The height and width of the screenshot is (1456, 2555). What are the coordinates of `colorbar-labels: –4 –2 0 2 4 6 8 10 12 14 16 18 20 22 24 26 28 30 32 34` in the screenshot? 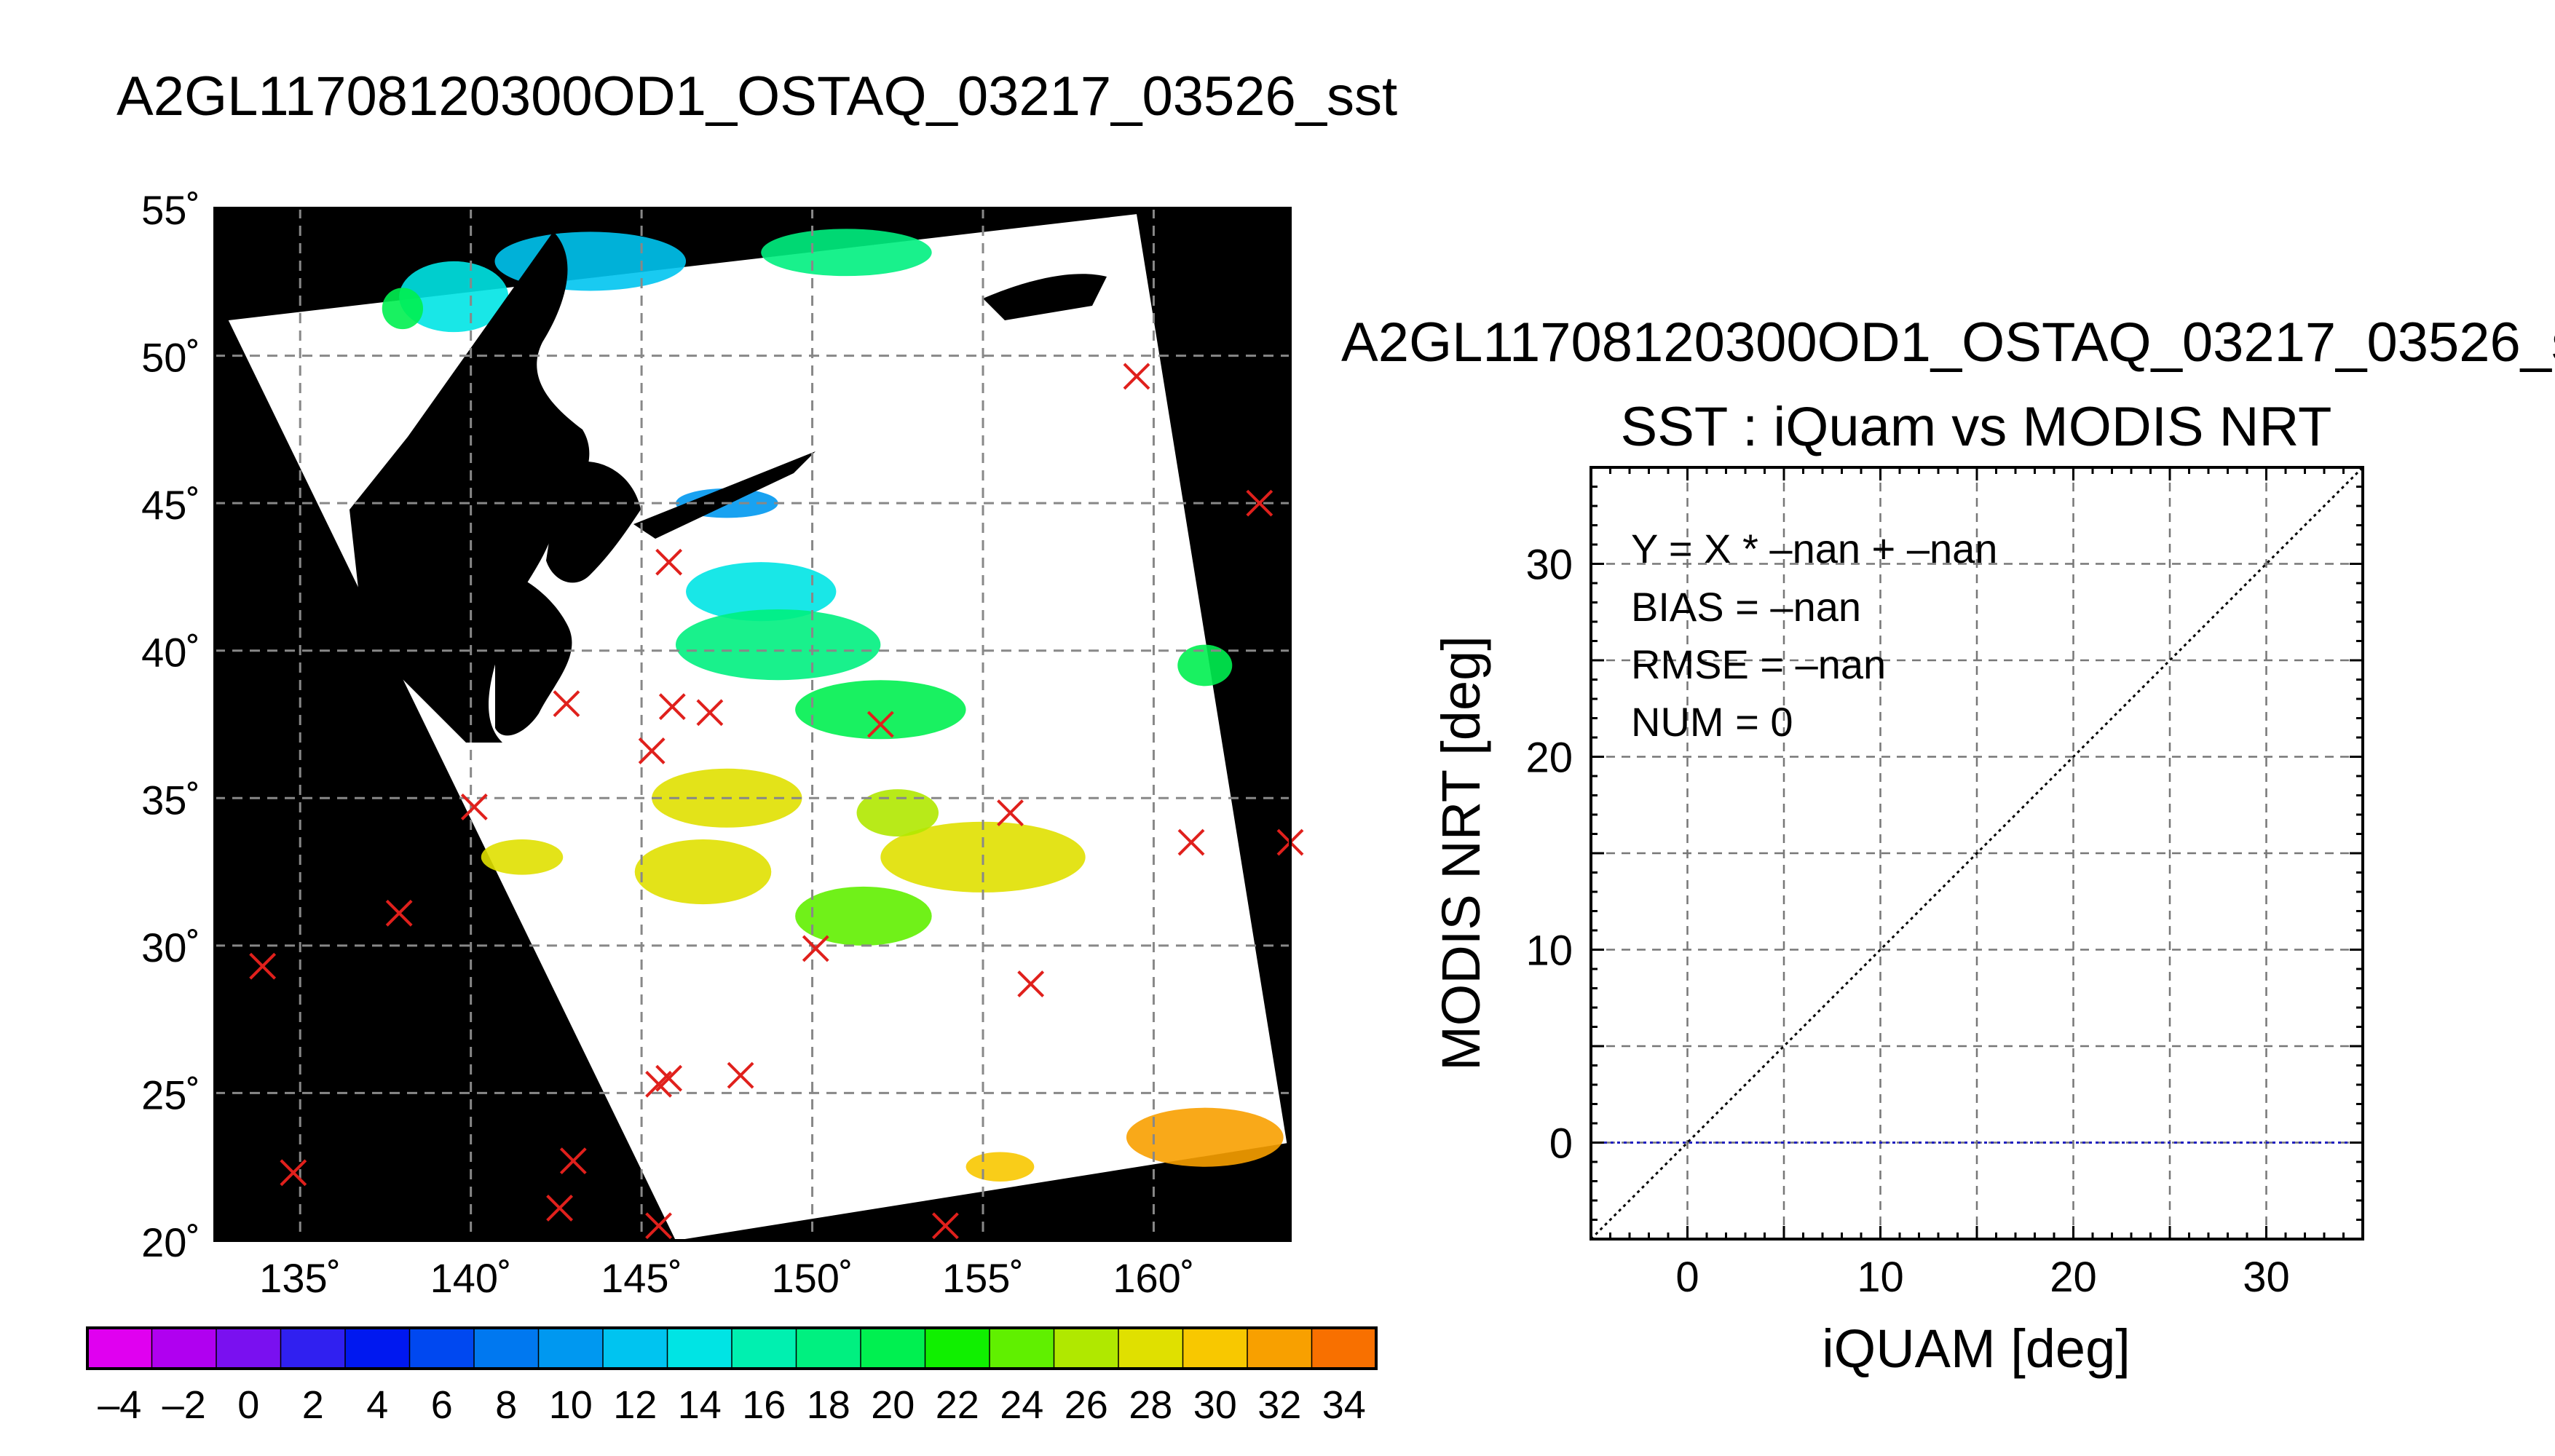 It's located at (732, 1405).